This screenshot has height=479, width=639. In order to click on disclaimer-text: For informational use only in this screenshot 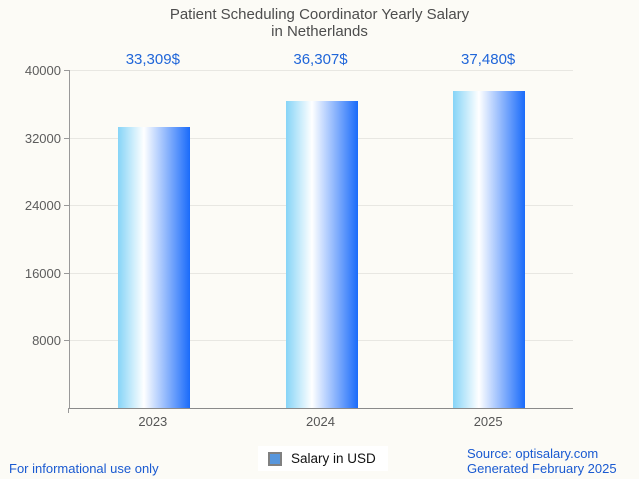, I will do `click(84, 468)`.